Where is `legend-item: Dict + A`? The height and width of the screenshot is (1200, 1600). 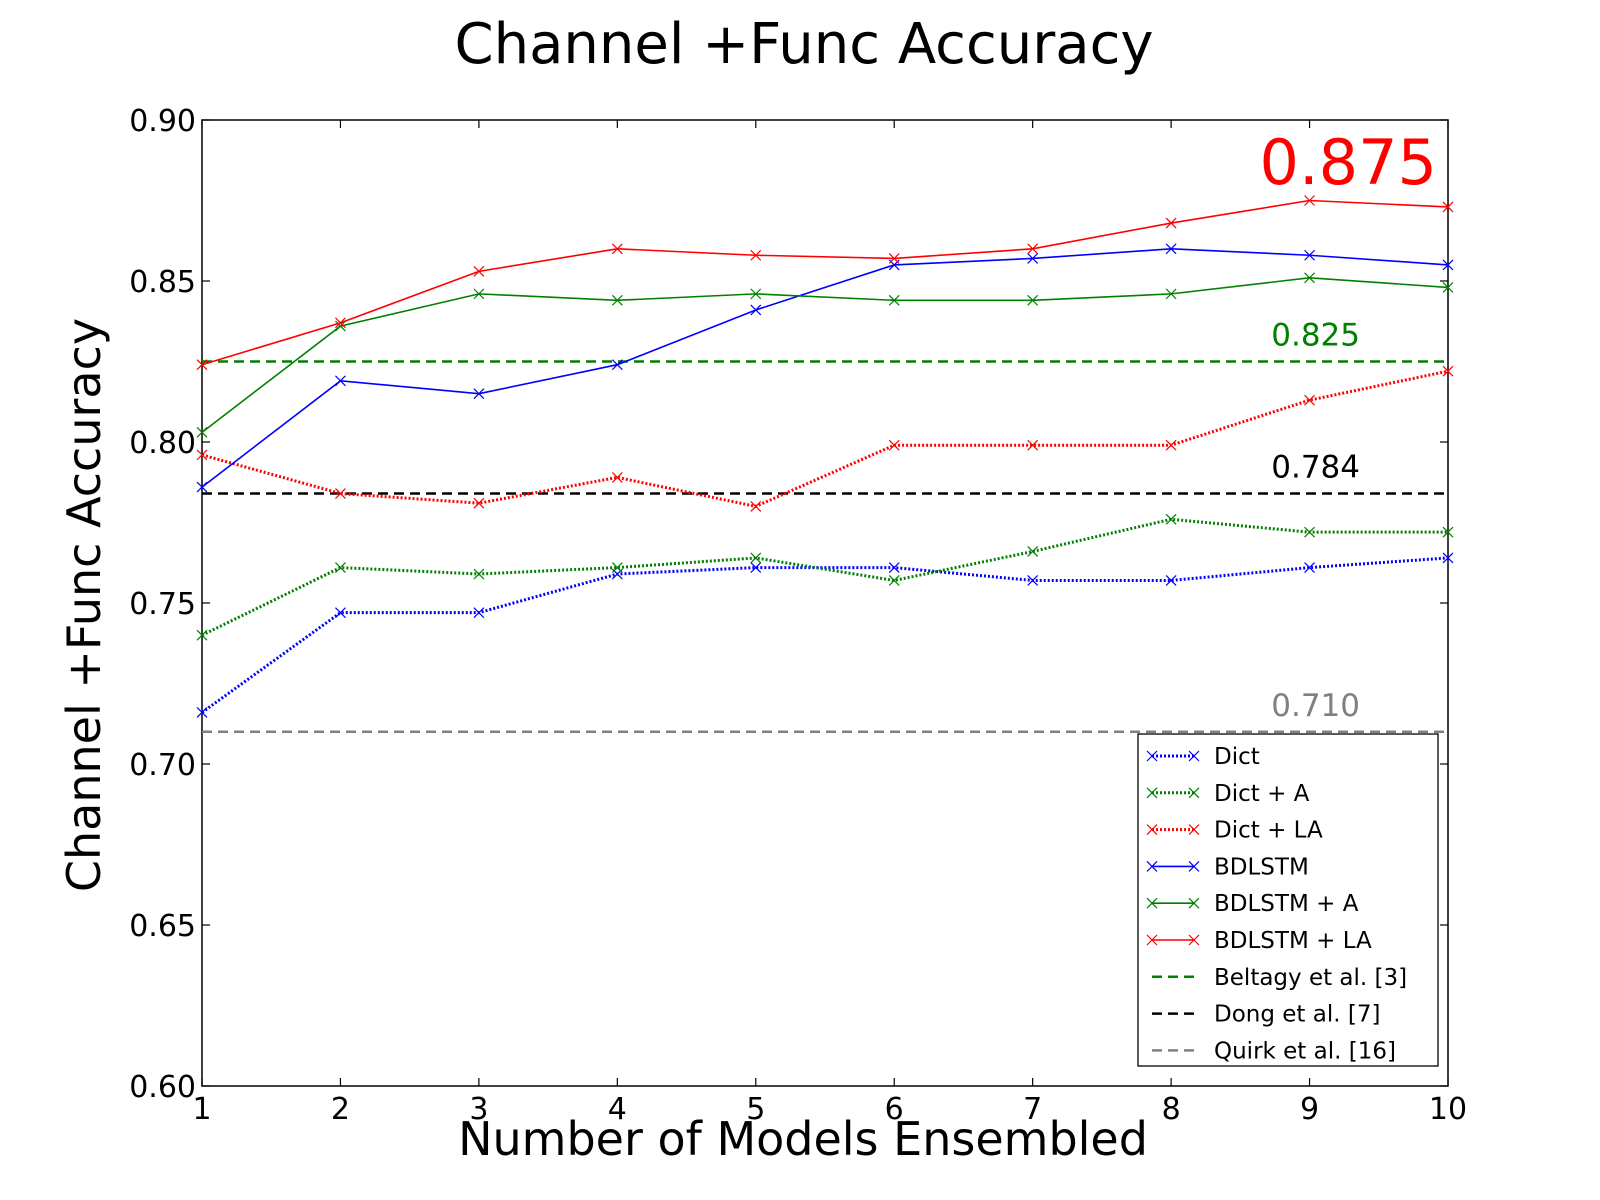
legend-item: Dict + A is located at coordinates (1228, 794).